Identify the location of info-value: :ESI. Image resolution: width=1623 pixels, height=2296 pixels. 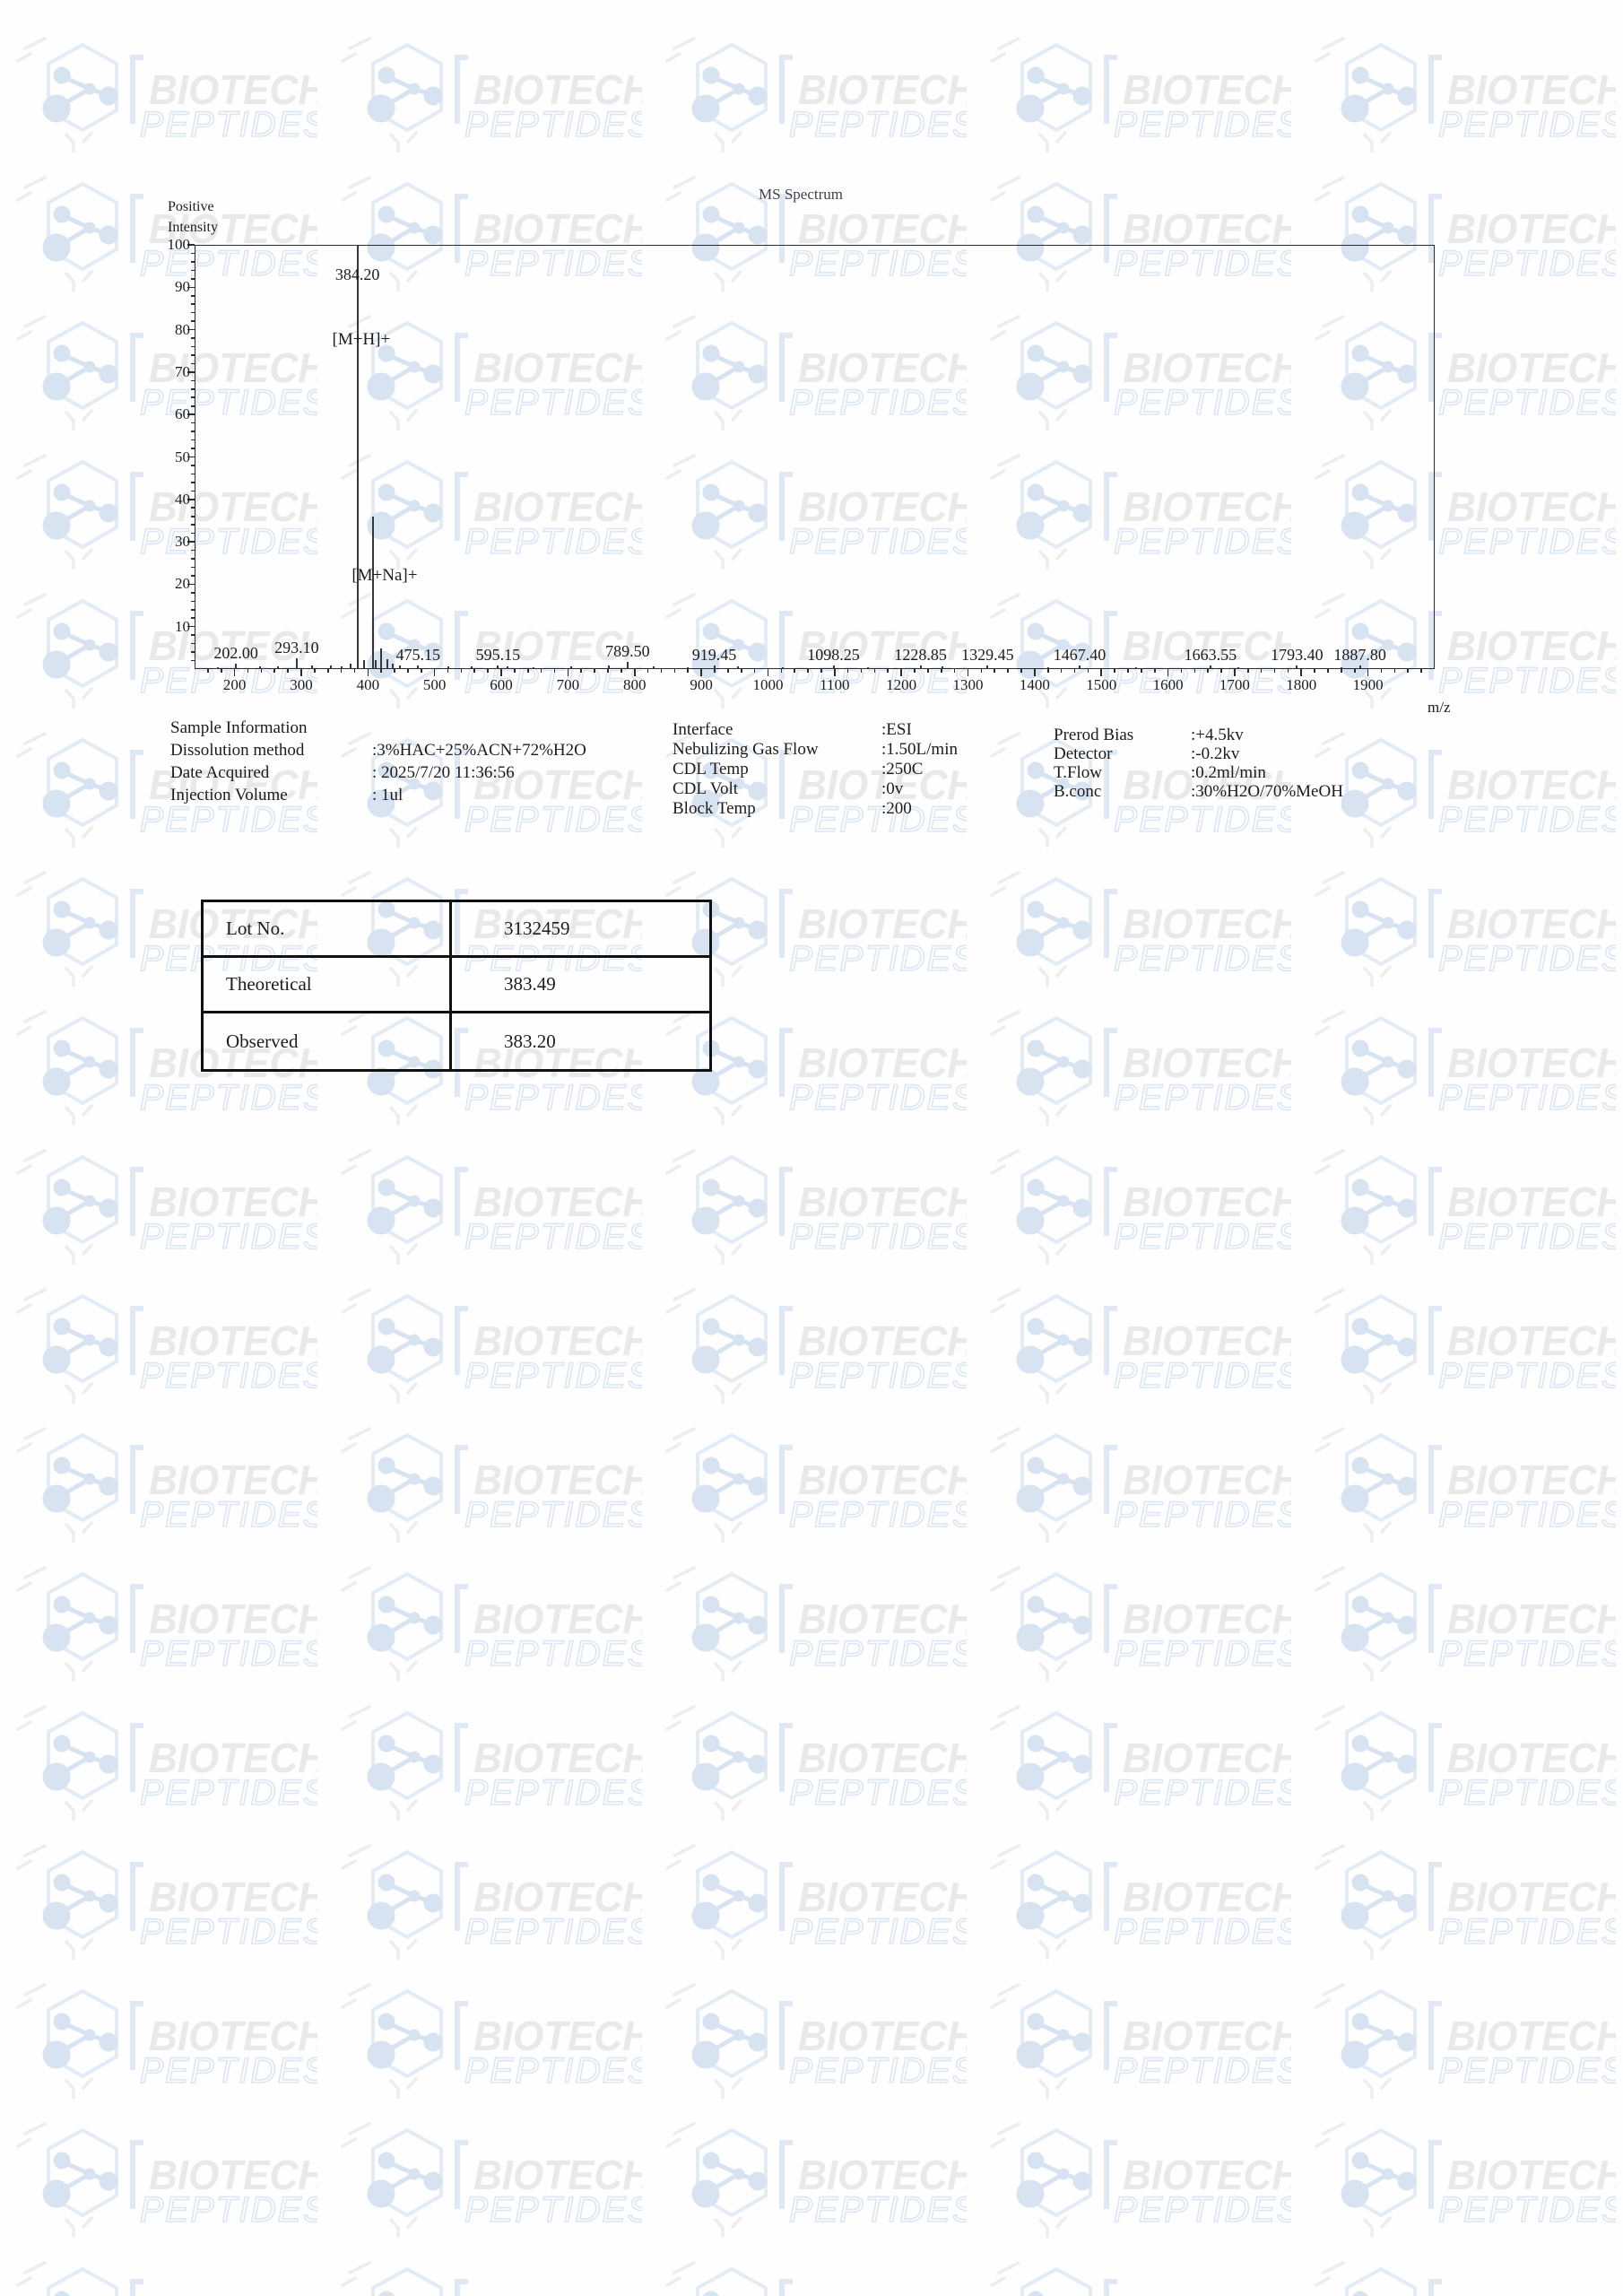
(896, 729).